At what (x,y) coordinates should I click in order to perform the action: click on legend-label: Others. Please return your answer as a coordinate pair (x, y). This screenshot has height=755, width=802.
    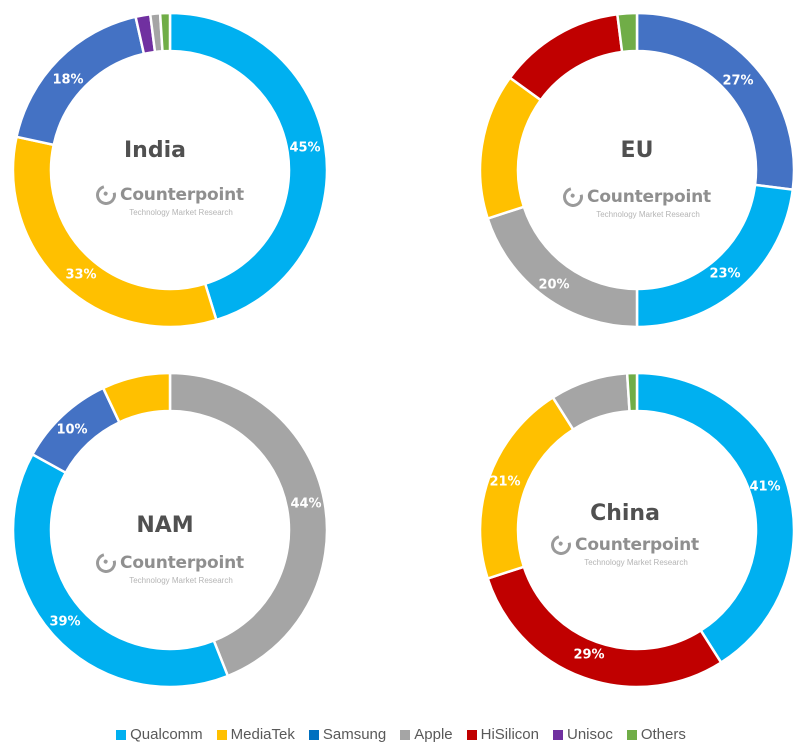
    Looking at the image, I should click on (663, 734).